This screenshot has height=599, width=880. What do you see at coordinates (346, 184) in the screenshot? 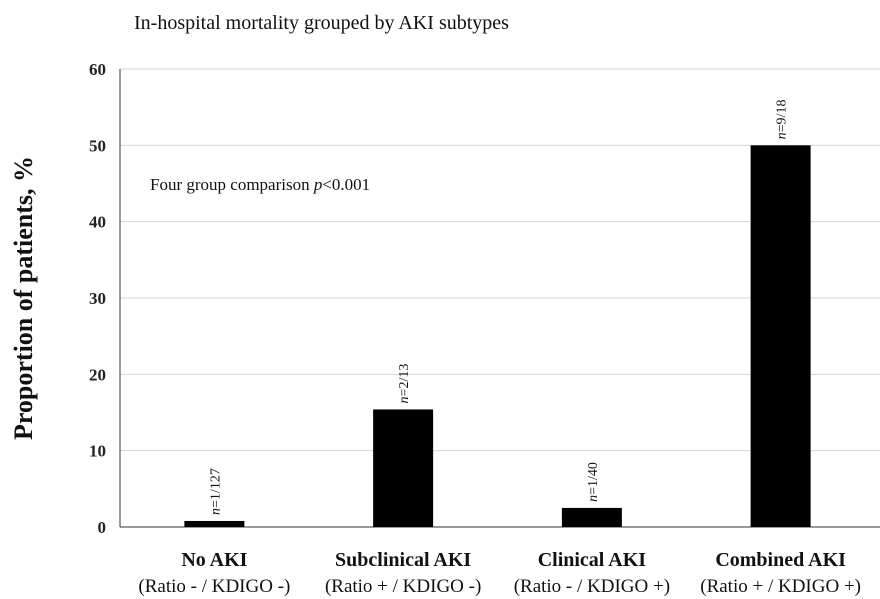
I see `annotation-suffix: <0.001` at bounding box center [346, 184].